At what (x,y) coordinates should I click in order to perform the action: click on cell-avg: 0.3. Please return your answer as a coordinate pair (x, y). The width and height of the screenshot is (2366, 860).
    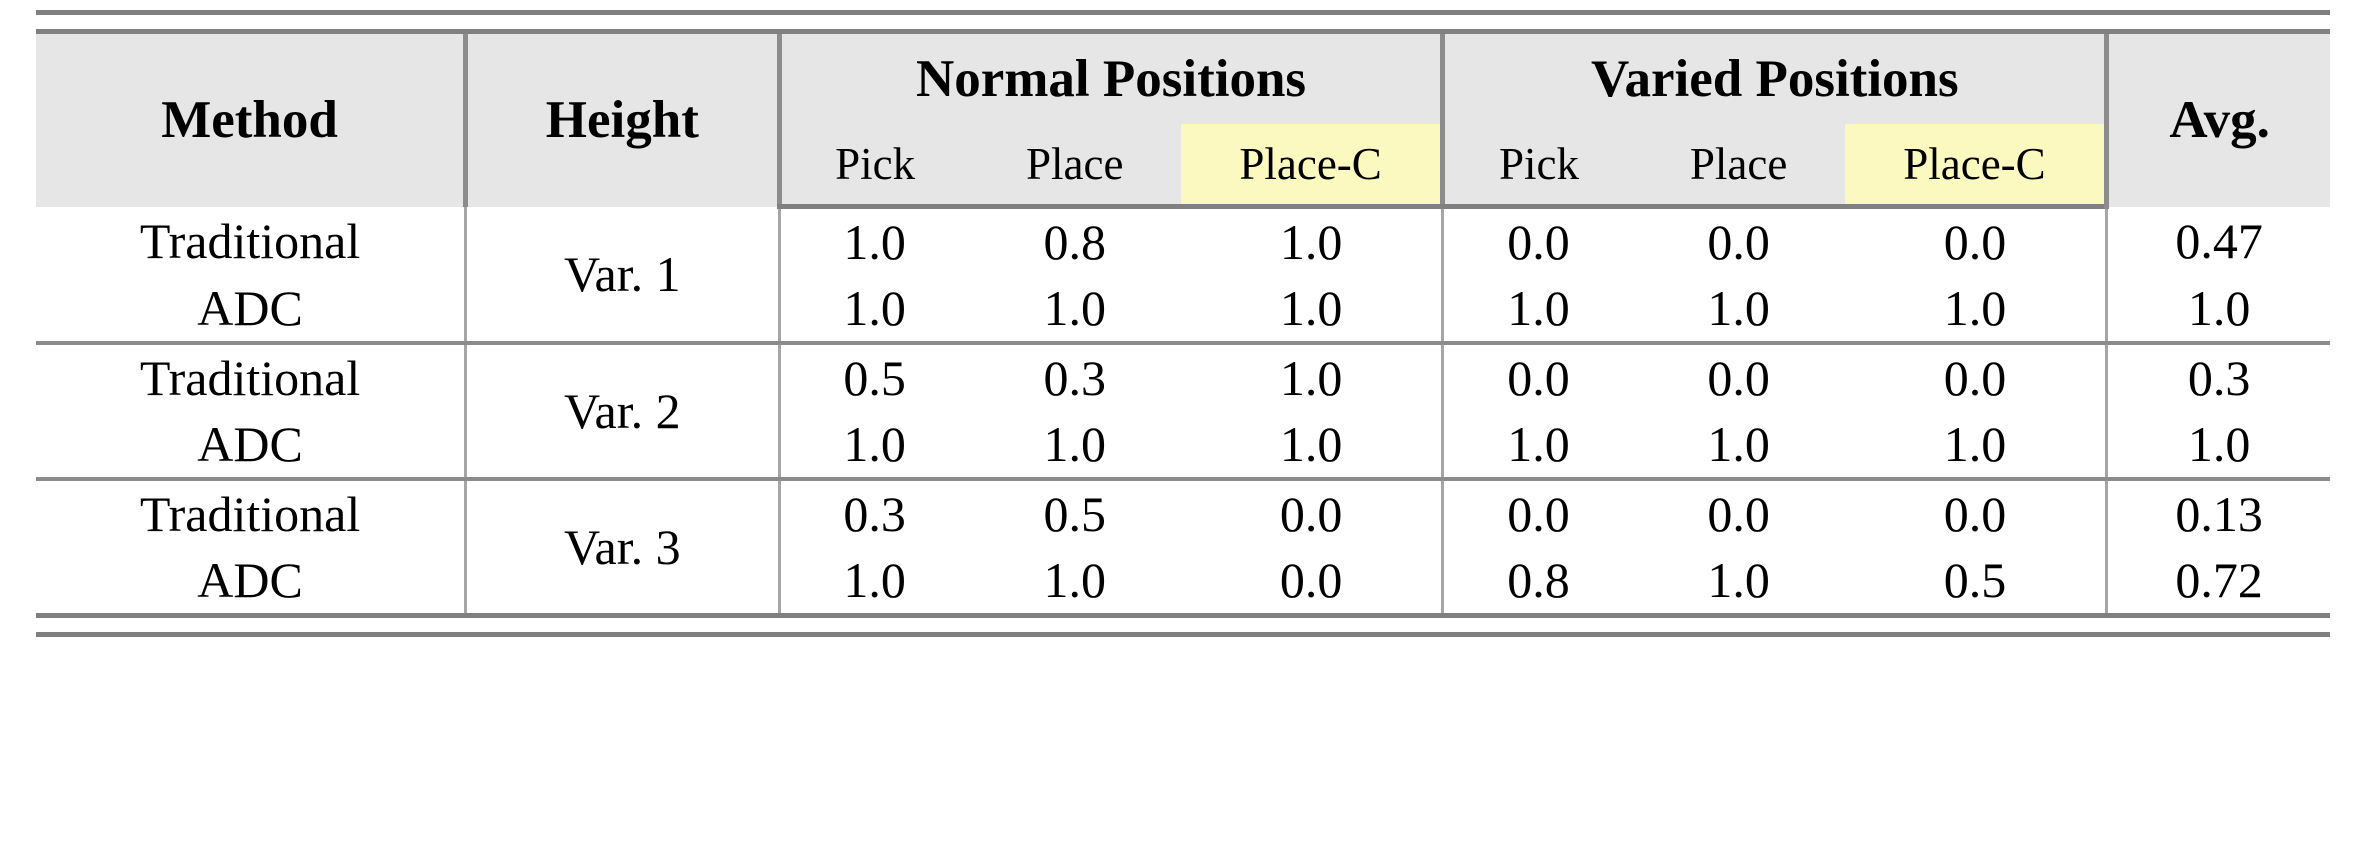
    Looking at the image, I should click on (2217, 376).